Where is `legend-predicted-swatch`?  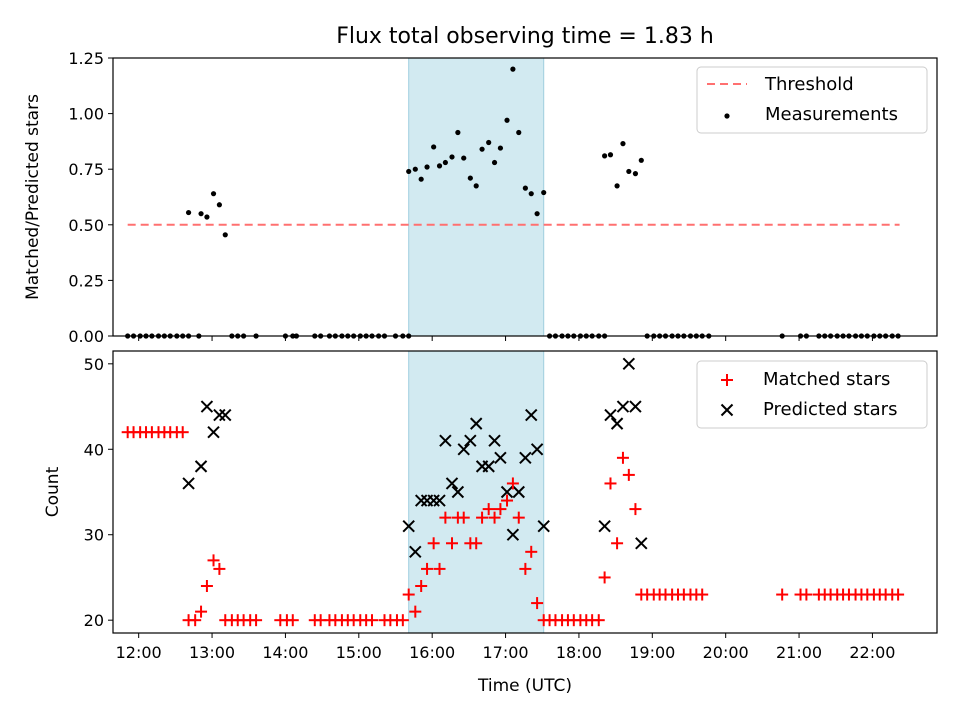 legend-predicted-swatch is located at coordinates (727, 410).